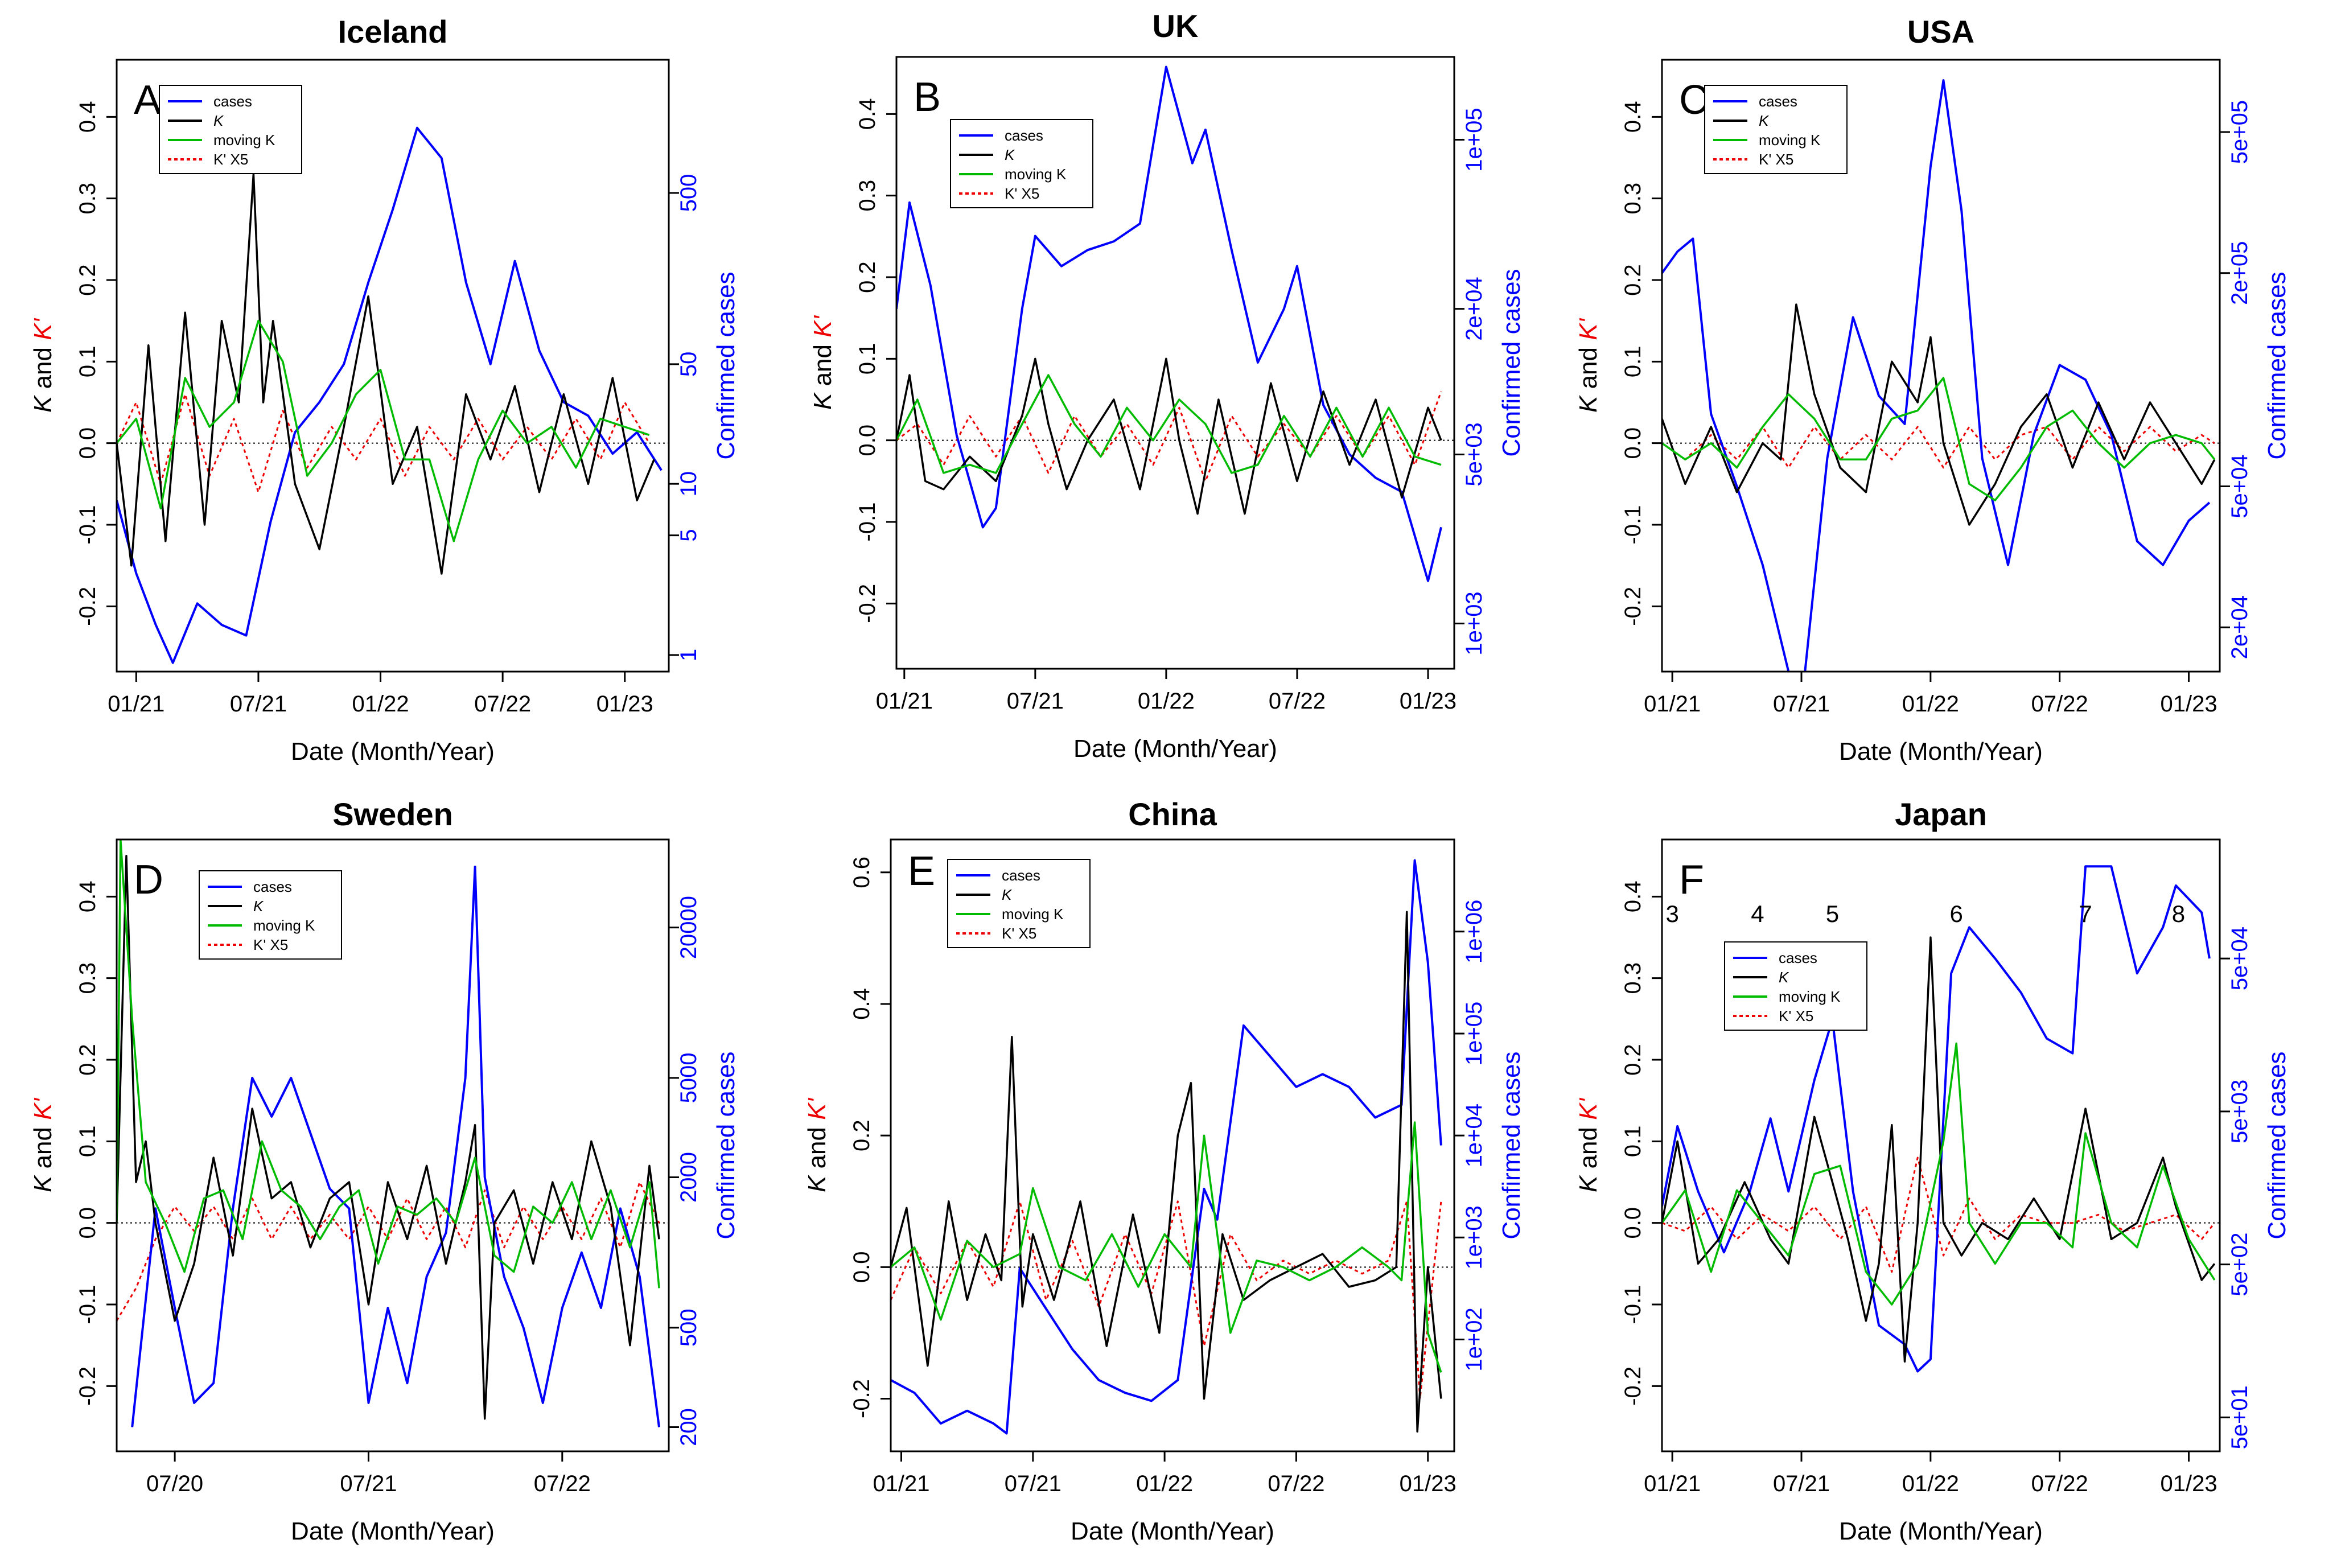 Image resolution: width=2341 pixels, height=1568 pixels. What do you see at coordinates (2239, 132) in the screenshot?
I see `right-tick-label: 5e+05` at bounding box center [2239, 132].